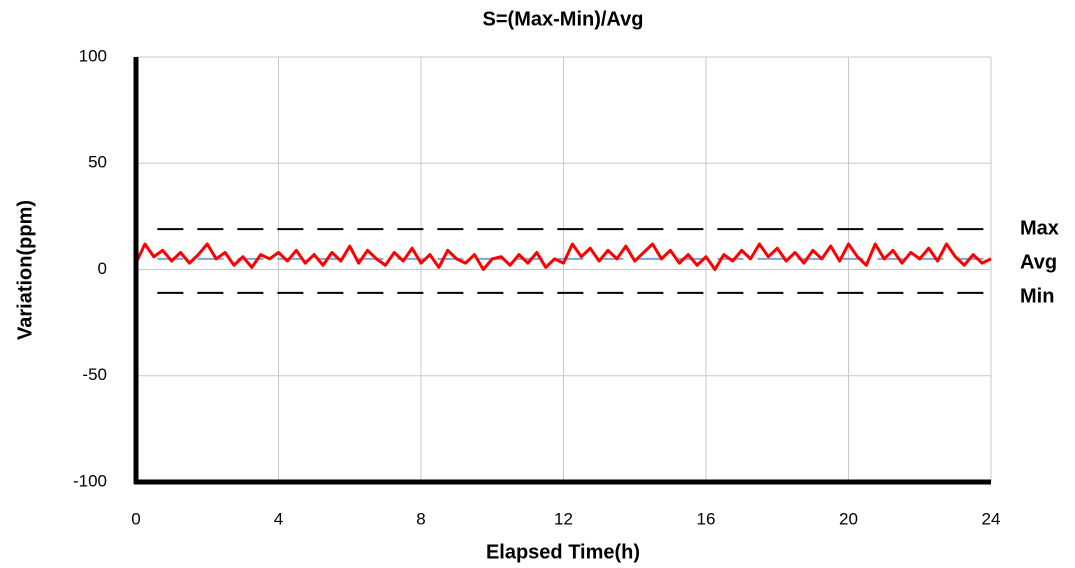  Describe the element at coordinates (1039, 228) in the screenshot. I see `reference-label: Max` at that location.